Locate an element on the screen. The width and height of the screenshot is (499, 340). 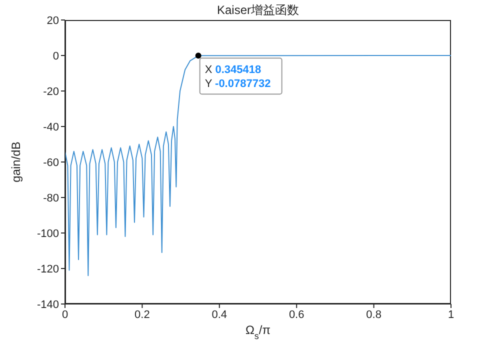
y-tick-label: -60 is located at coordinates (51, 162).